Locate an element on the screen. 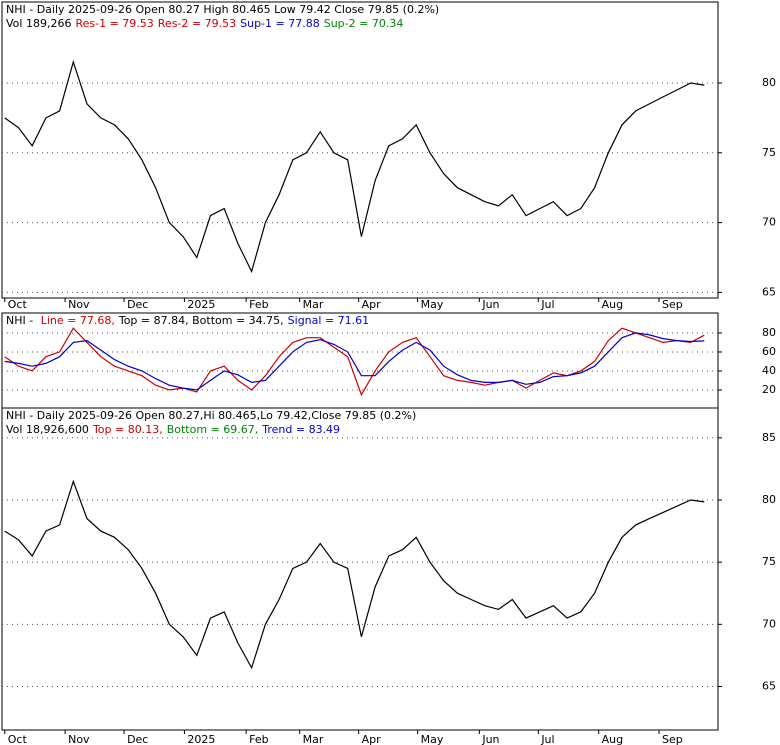 The image size is (780, 745). header-part: Sup-2 = 70.34 is located at coordinates (364, 23).